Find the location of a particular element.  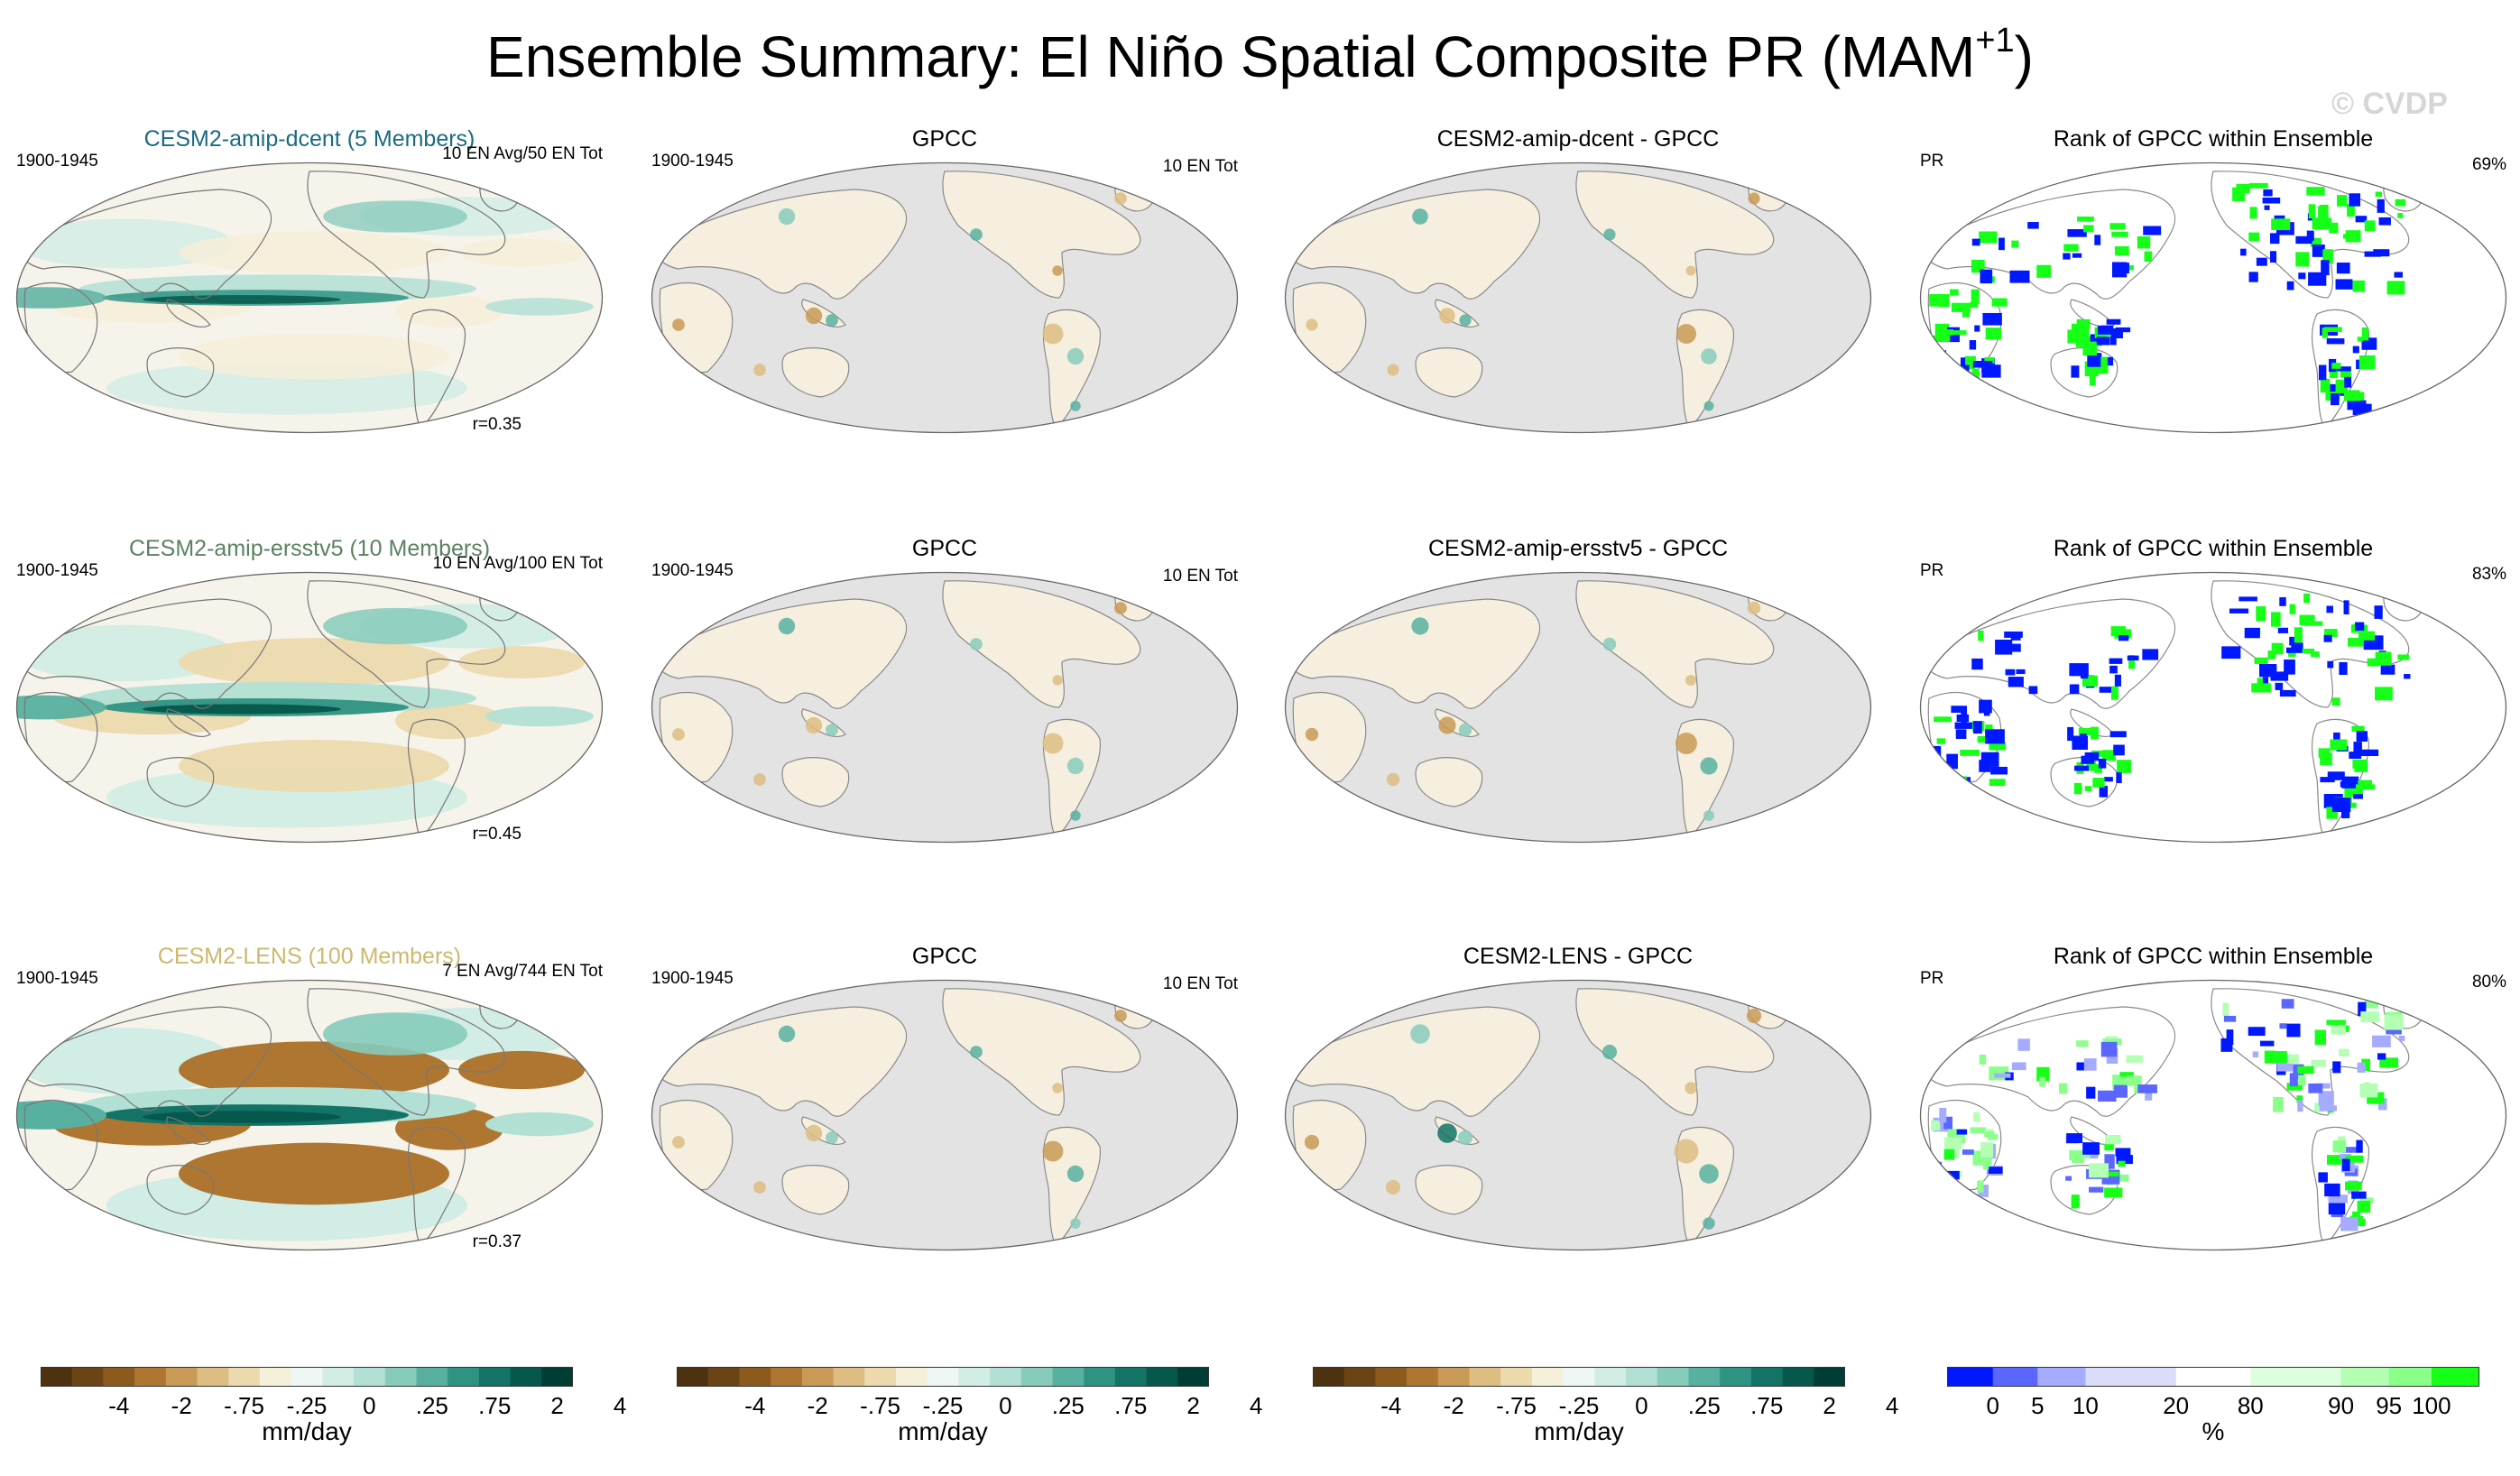

colorbar-unit: % is located at coordinates (2213, 1431).